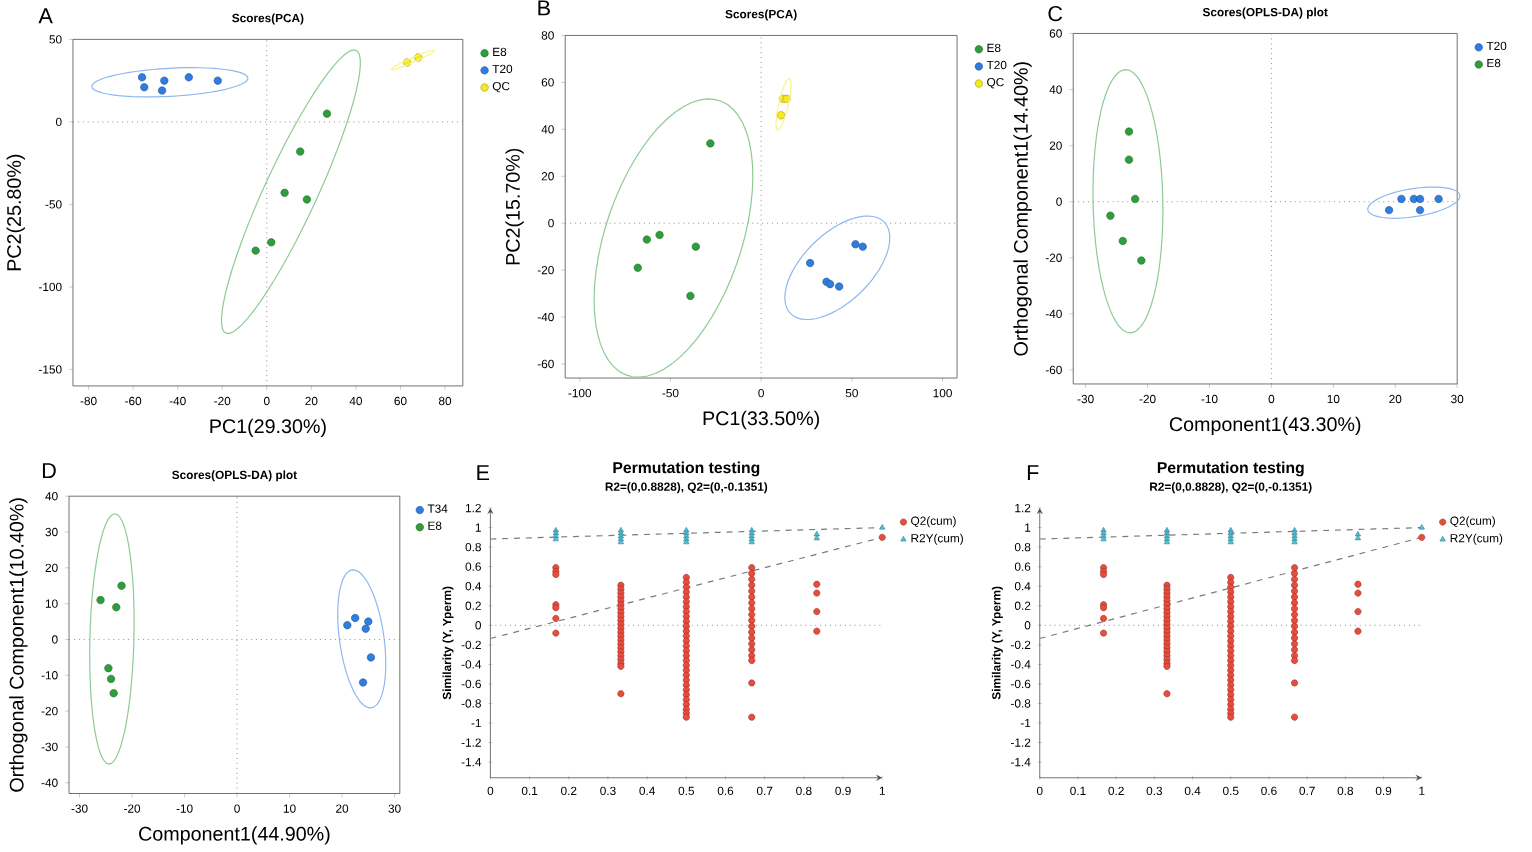 This screenshot has height=852, width=1532. I want to click on x-axis-title: Component1(43.30%), so click(1265, 426).